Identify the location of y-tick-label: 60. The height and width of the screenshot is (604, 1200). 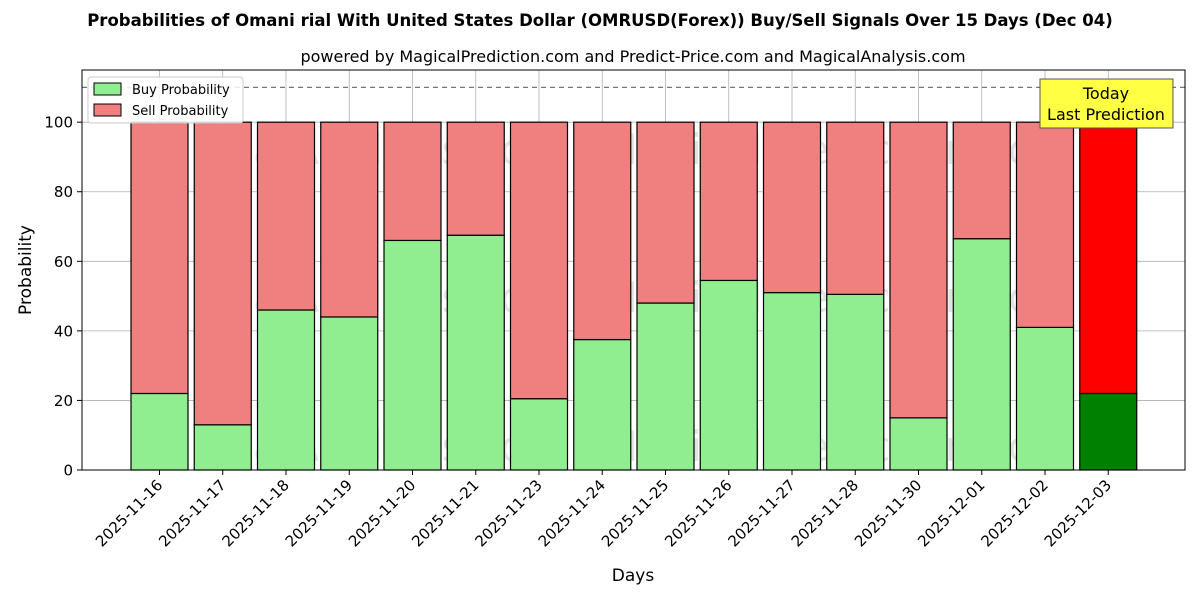
(63, 262).